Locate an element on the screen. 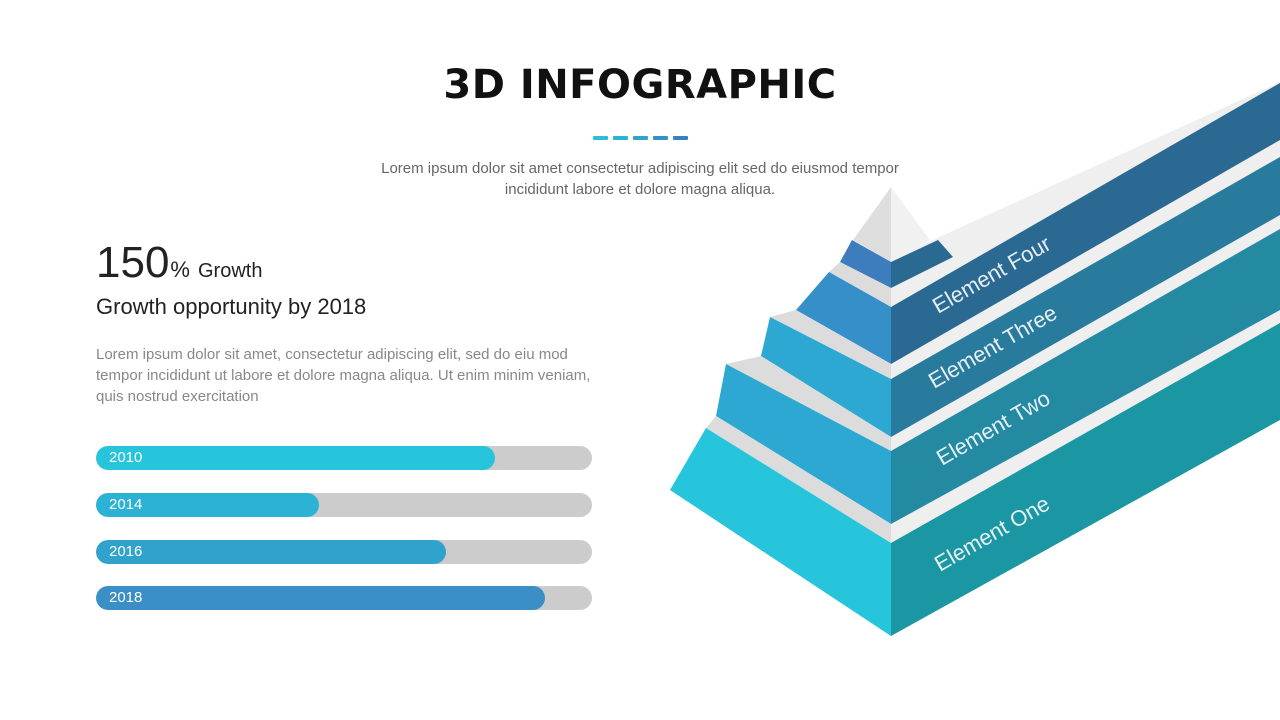  progress-year: 2010 is located at coordinates (126, 457).